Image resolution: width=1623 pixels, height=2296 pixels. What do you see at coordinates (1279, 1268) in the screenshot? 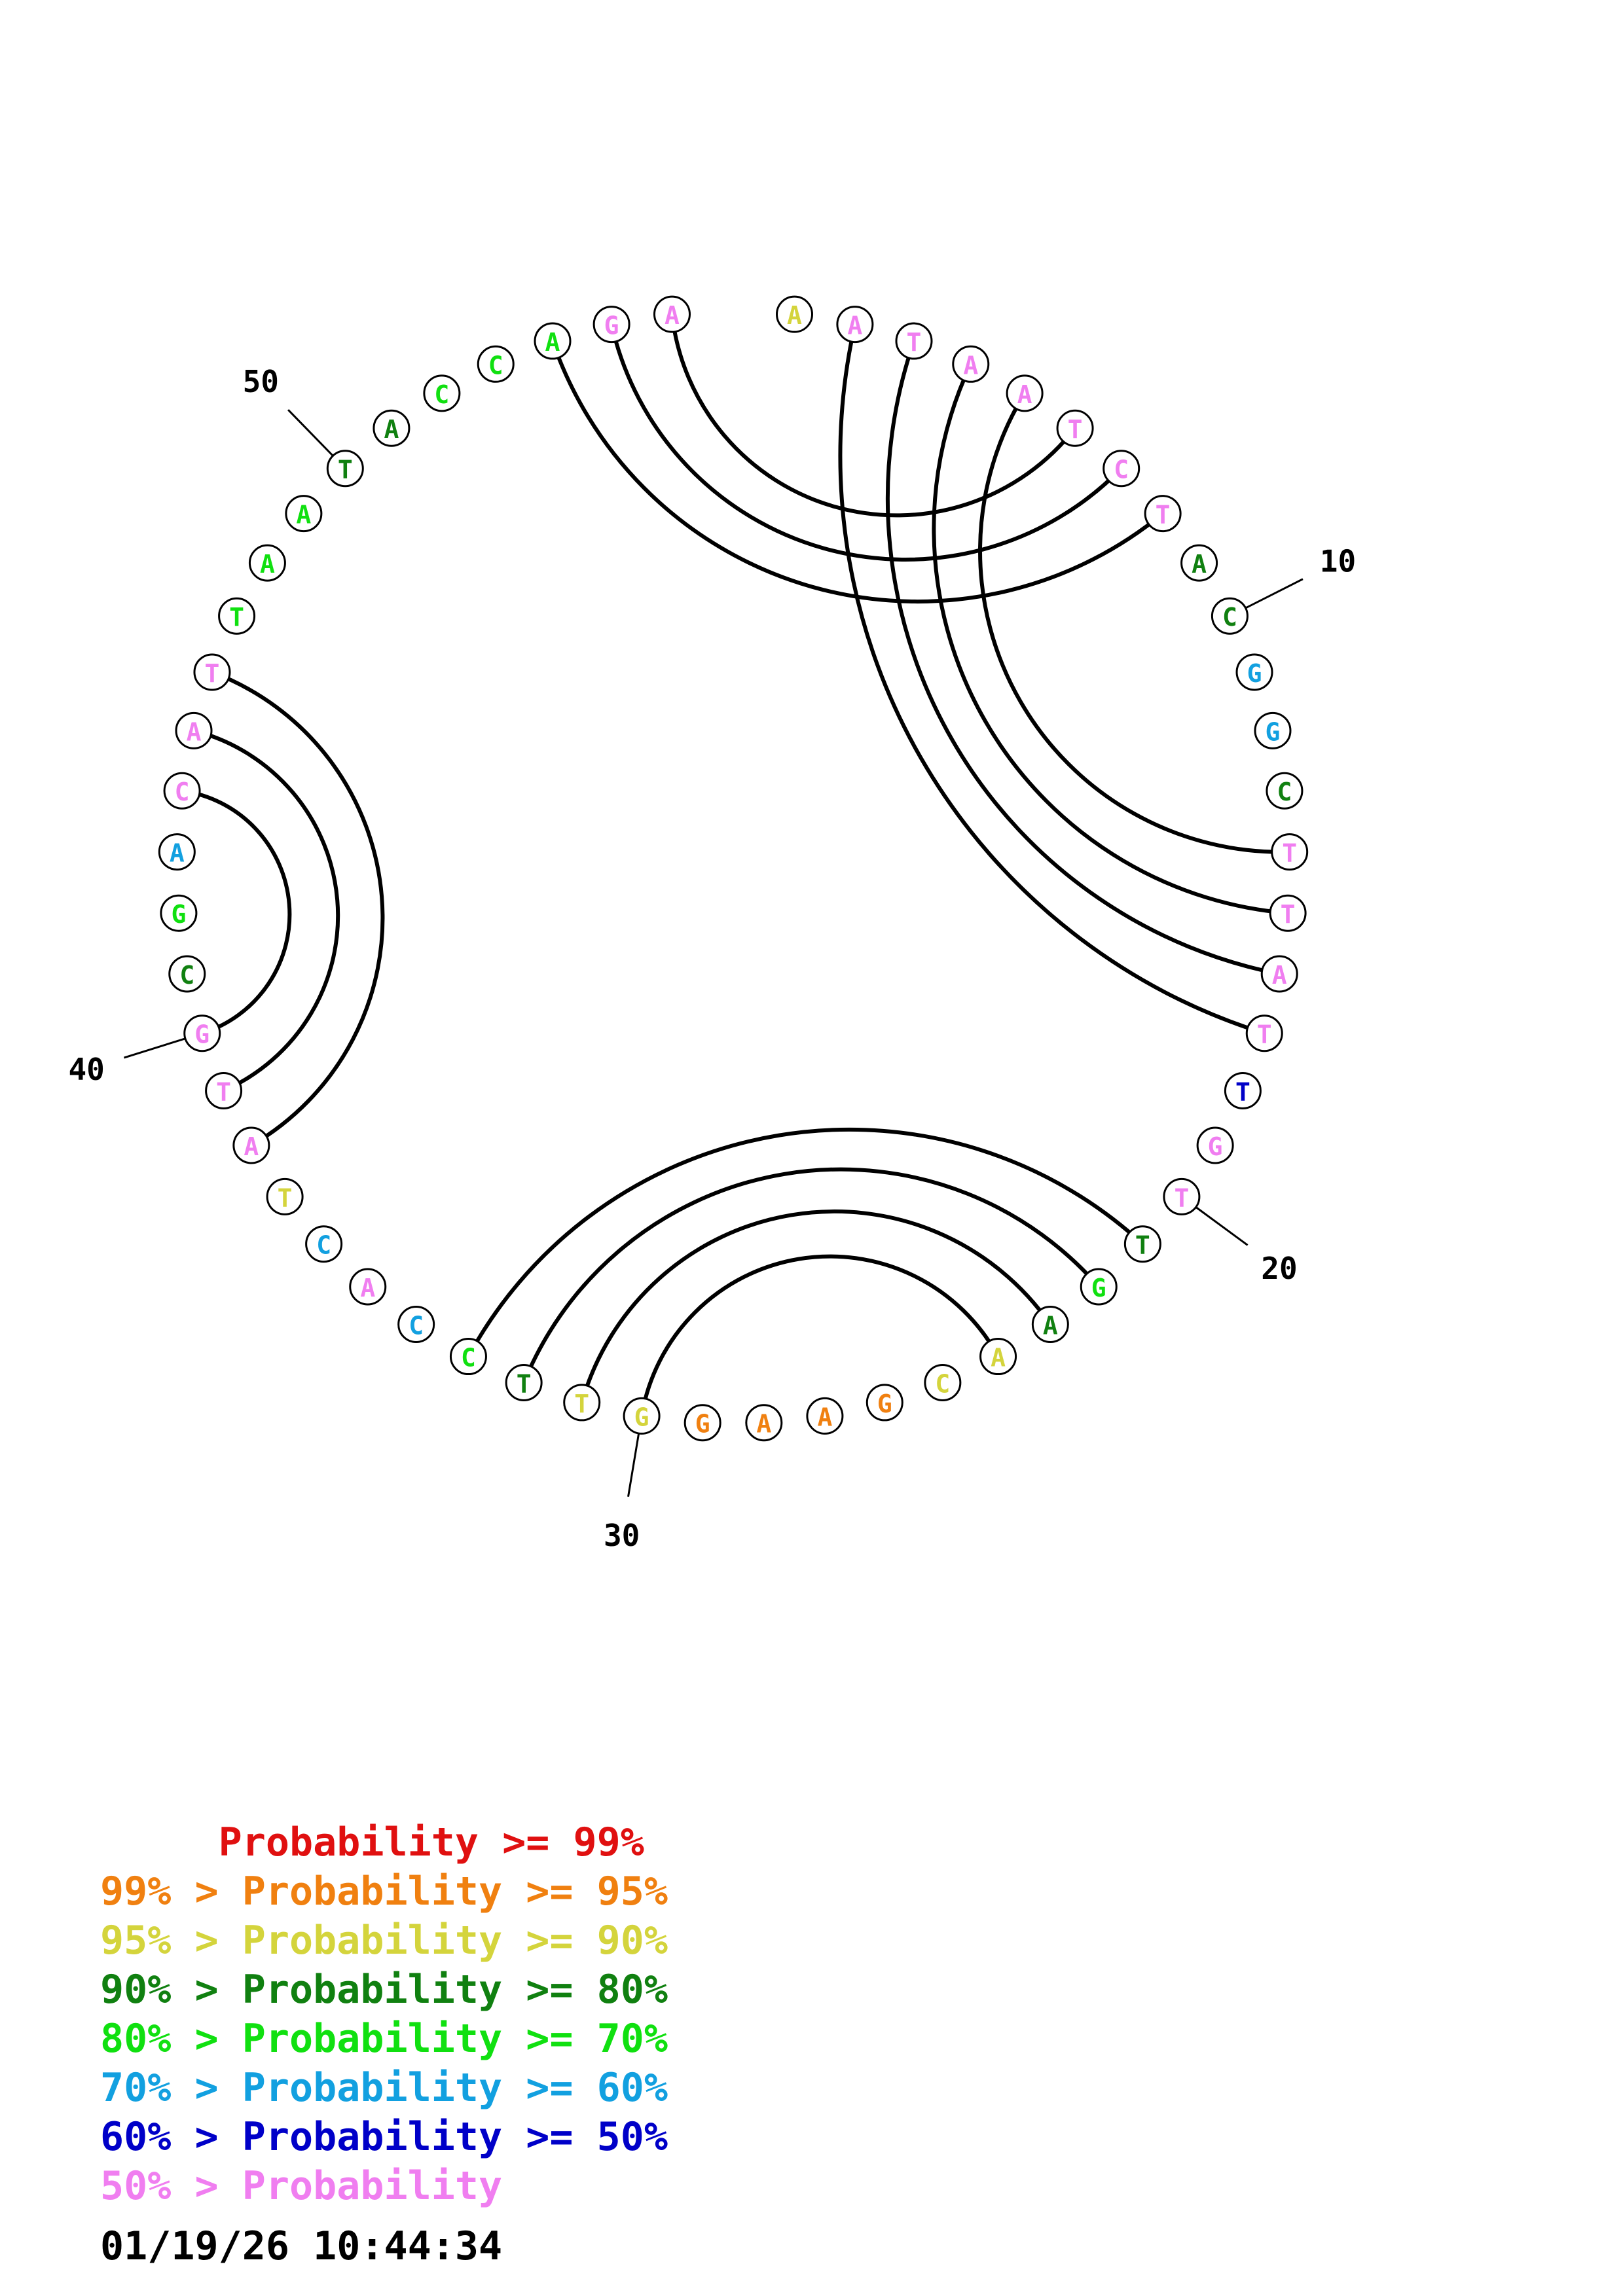
I see `tick-label: 20` at bounding box center [1279, 1268].